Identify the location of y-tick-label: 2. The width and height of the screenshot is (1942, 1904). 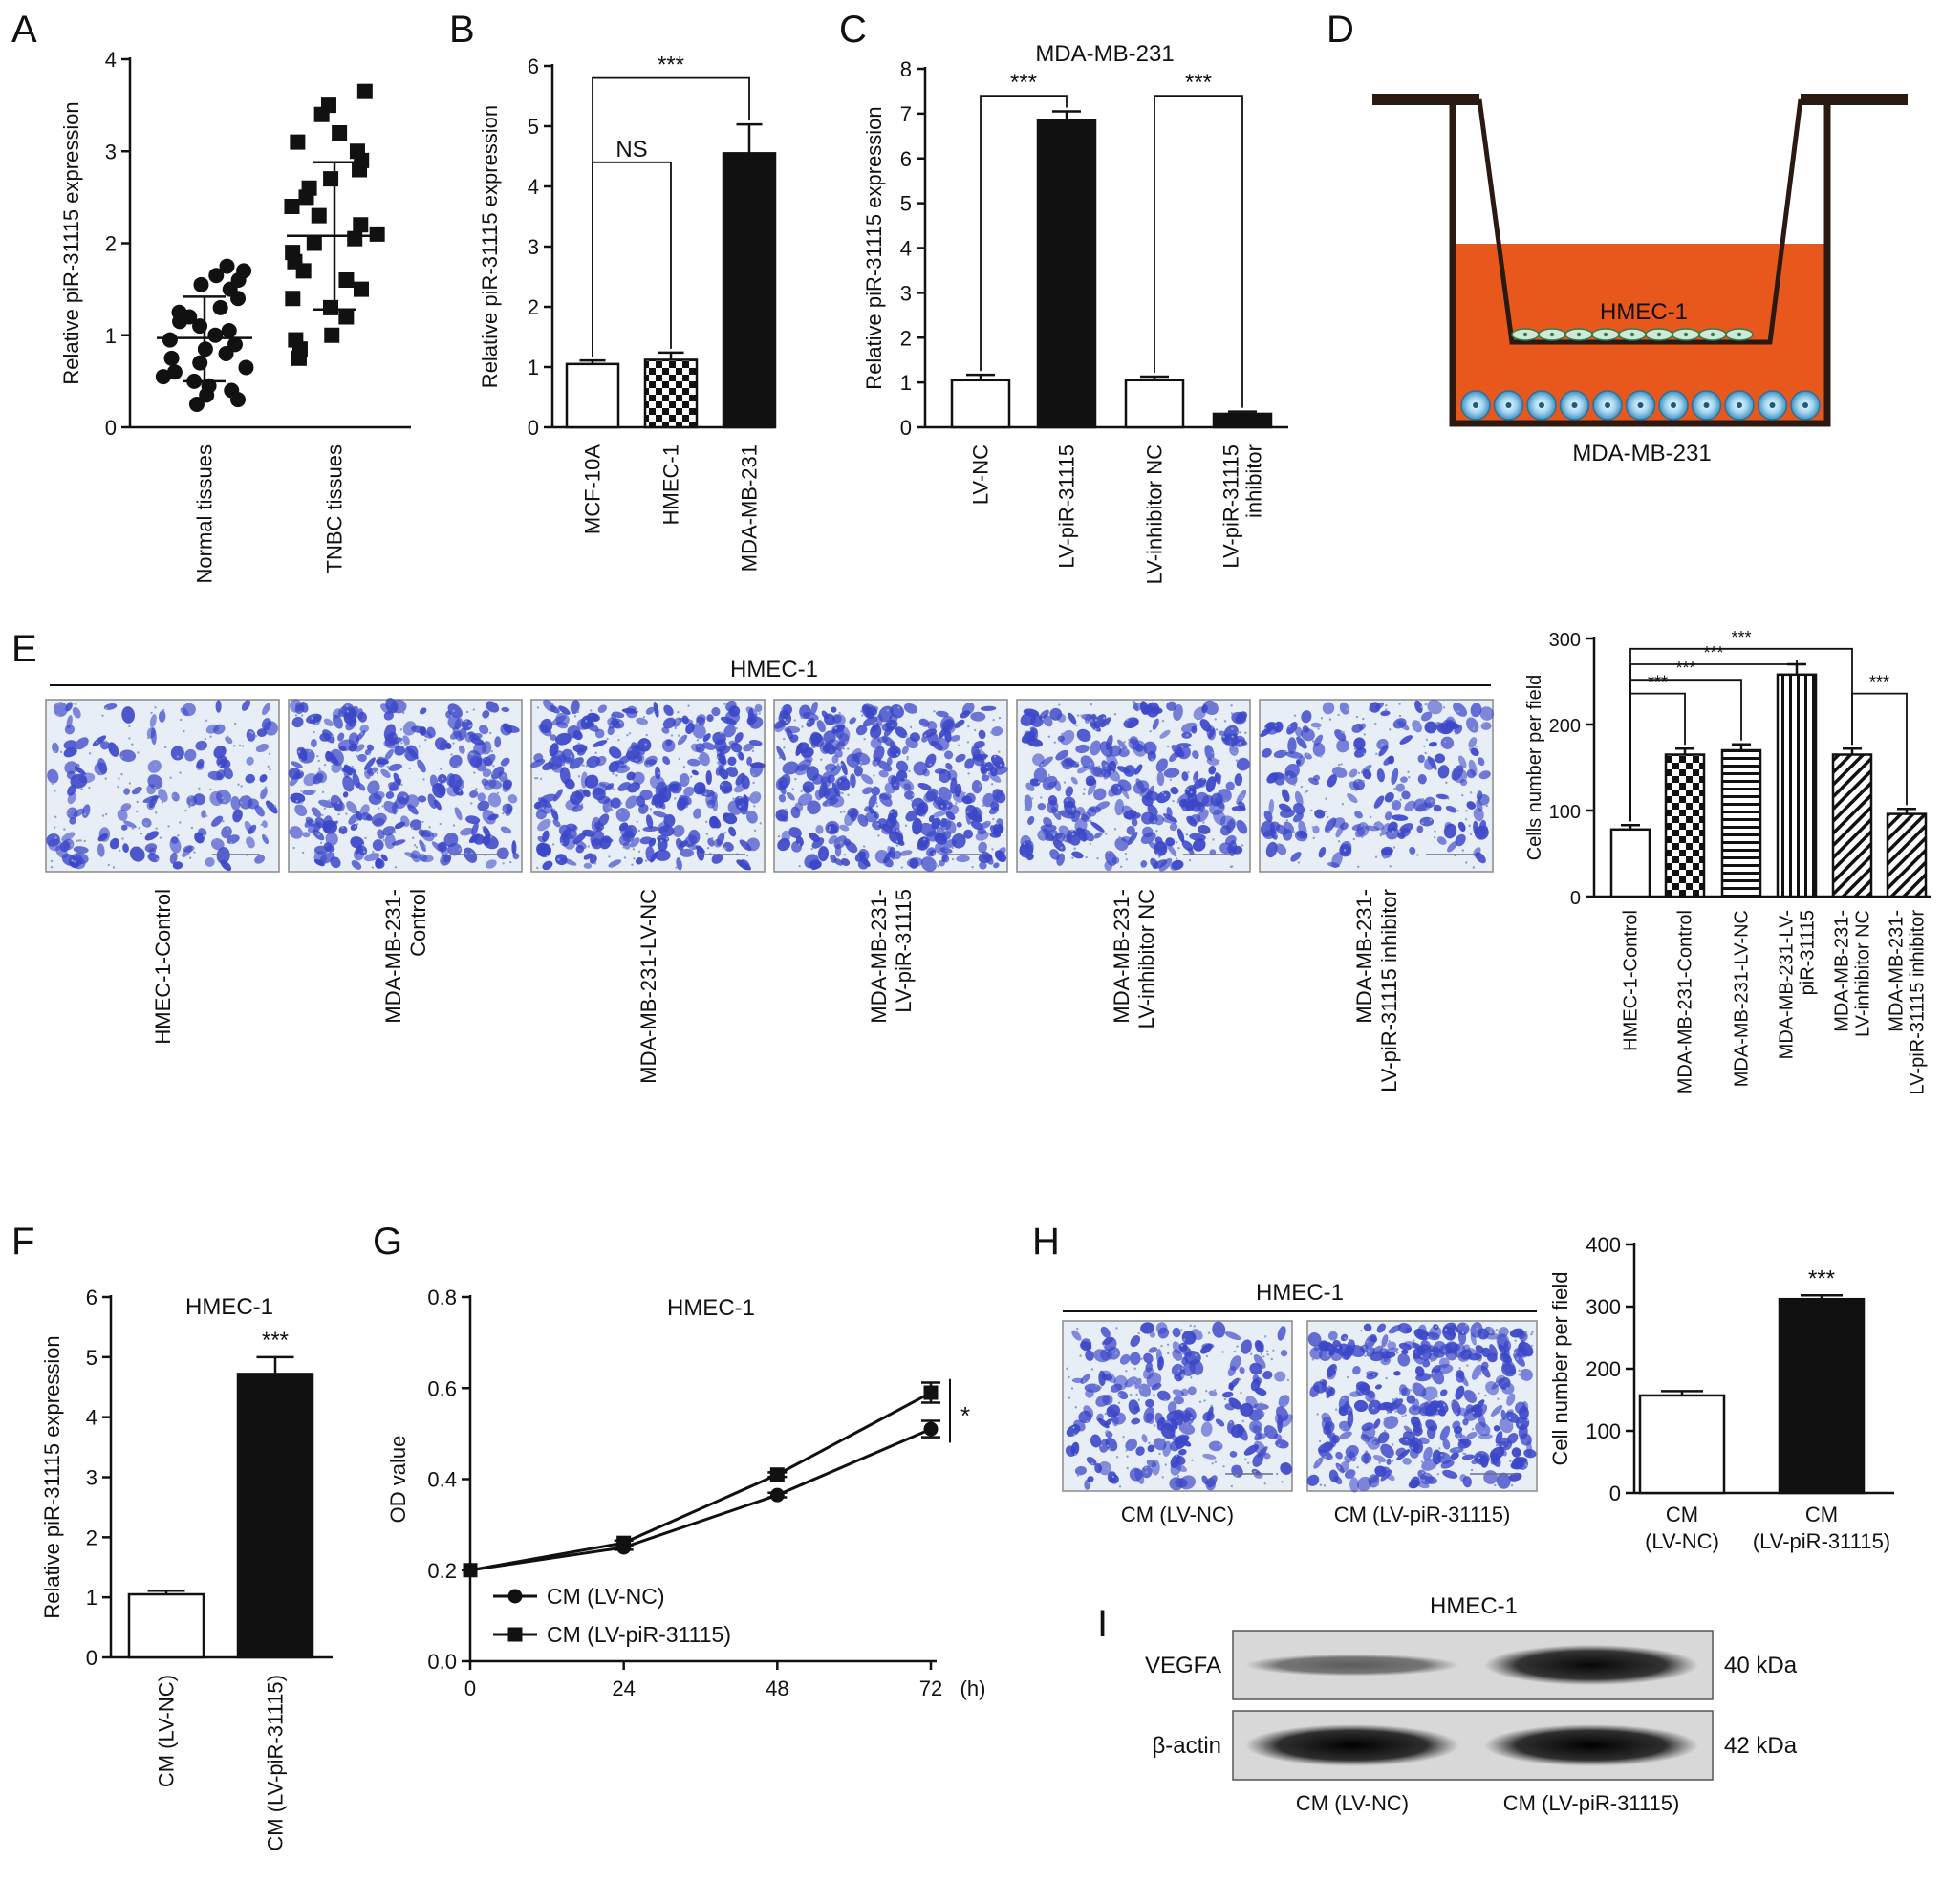
(111, 244).